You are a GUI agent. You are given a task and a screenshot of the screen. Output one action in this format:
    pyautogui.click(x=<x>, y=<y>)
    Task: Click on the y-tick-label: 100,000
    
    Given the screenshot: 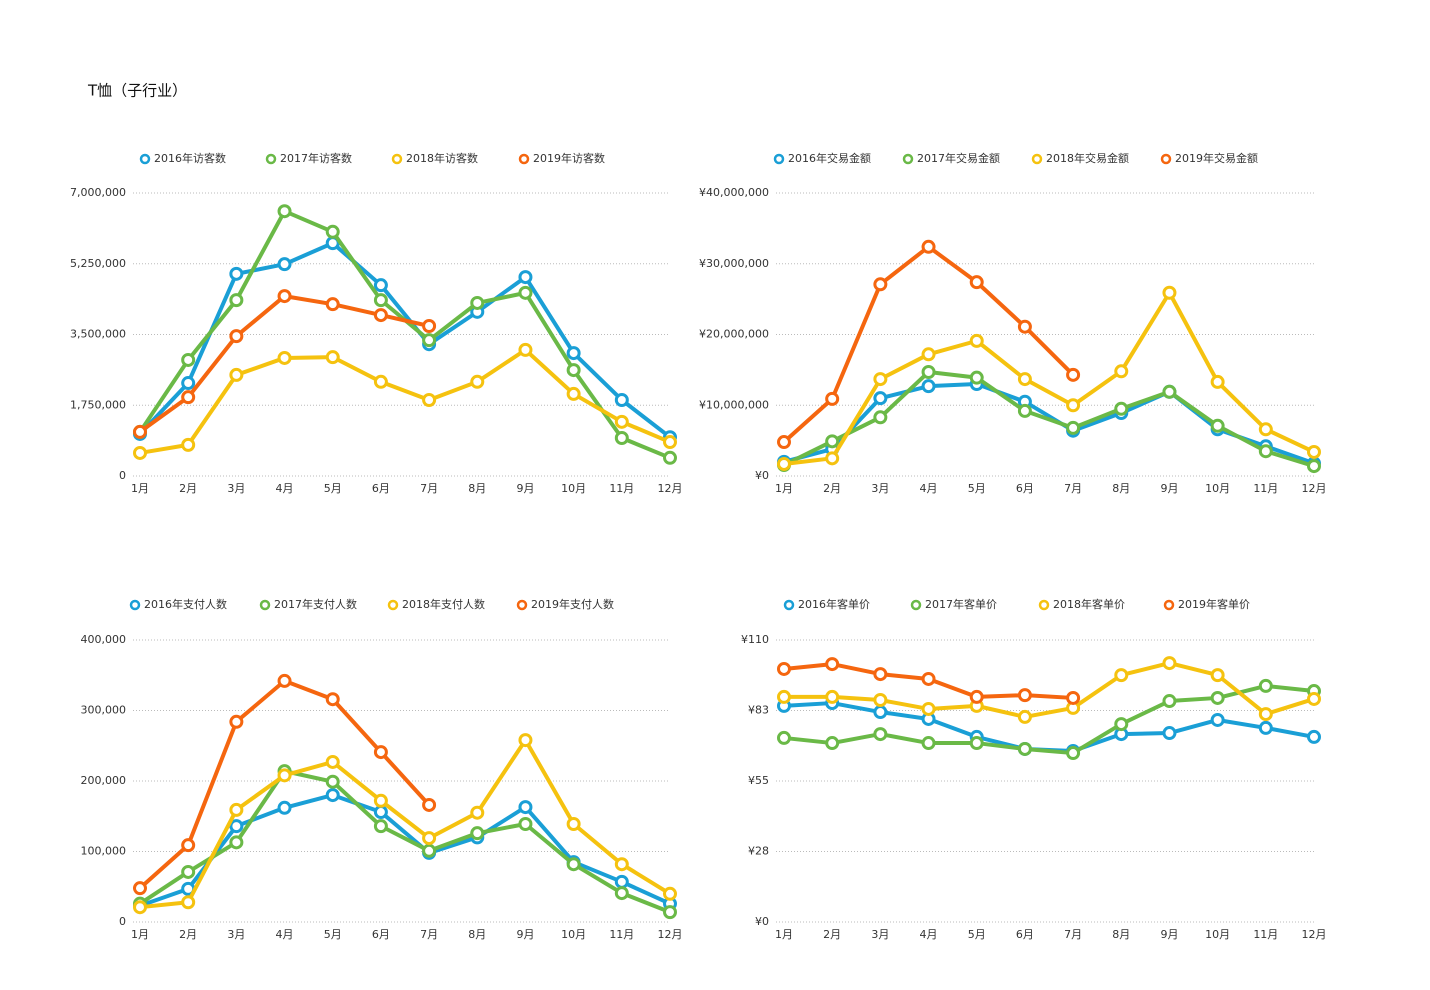 What is the action you would take?
    pyautogui.click(x=104, y=851)
    